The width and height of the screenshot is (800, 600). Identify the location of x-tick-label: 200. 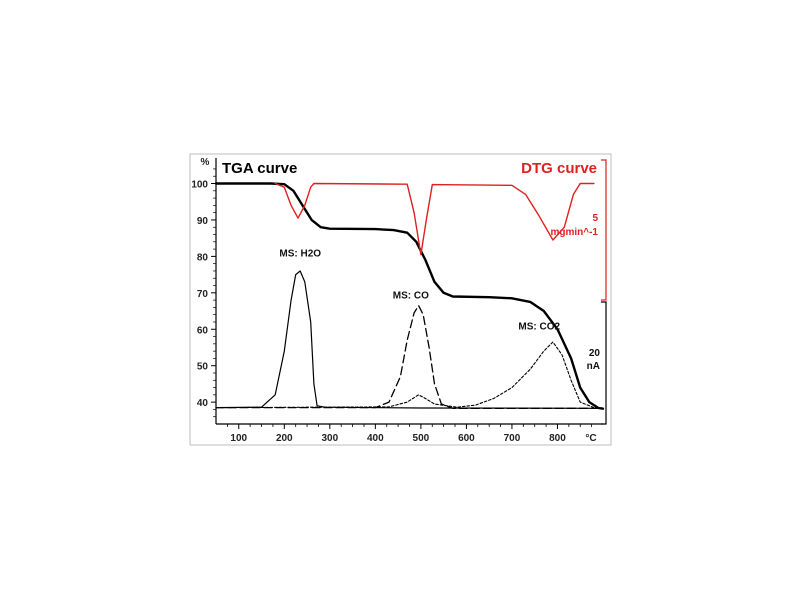
(284, 438).